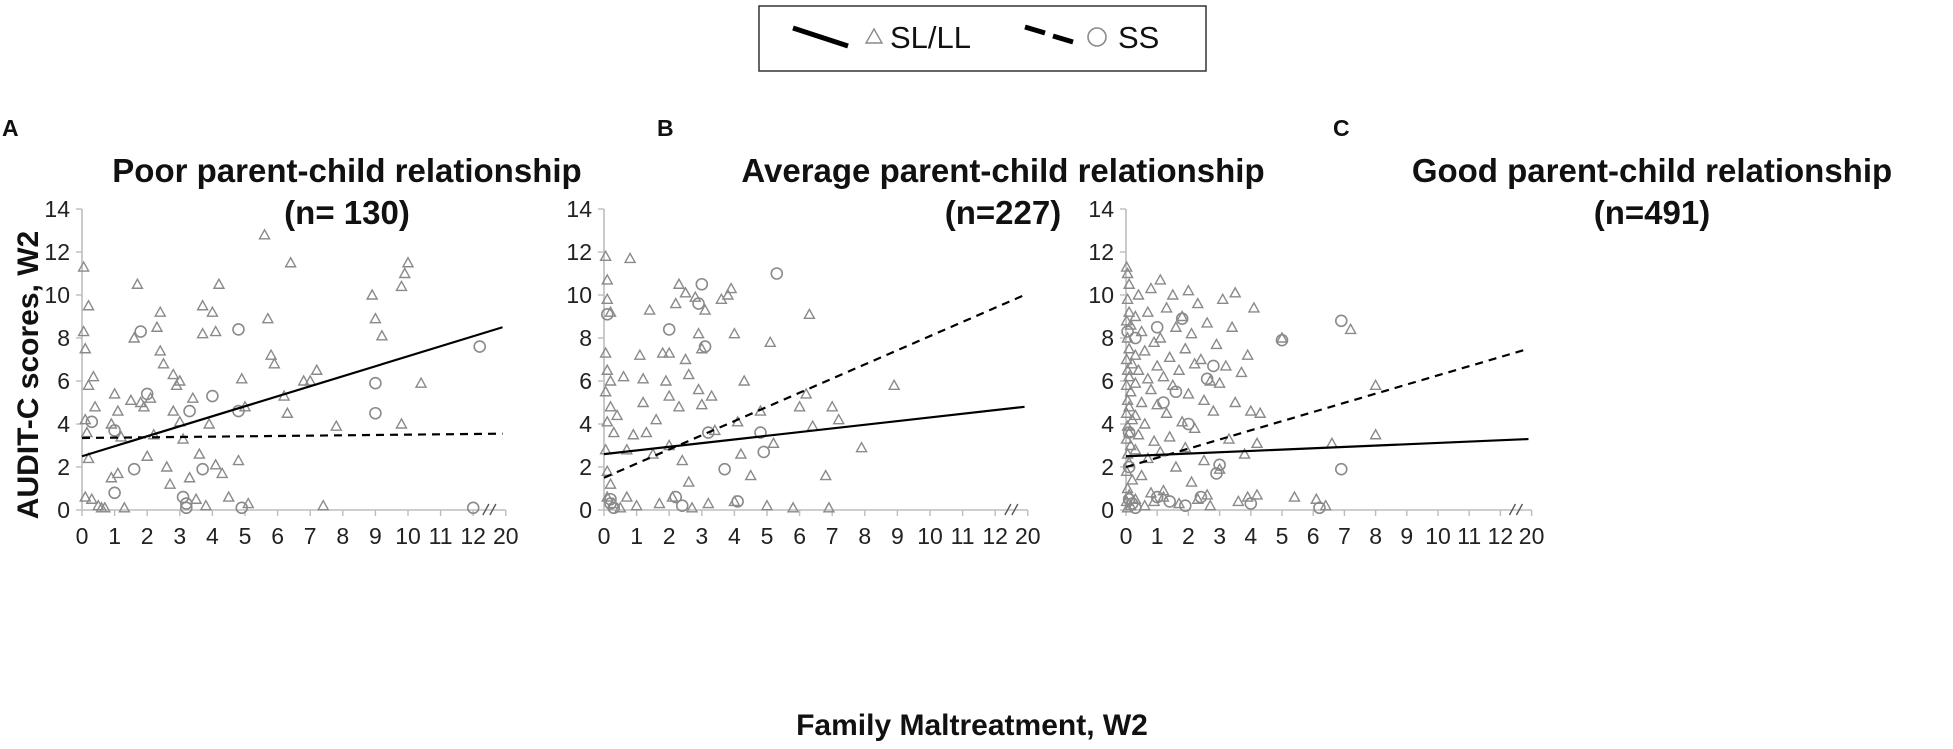  I want to click on panel-c-letter: C, so click(1341, 128).